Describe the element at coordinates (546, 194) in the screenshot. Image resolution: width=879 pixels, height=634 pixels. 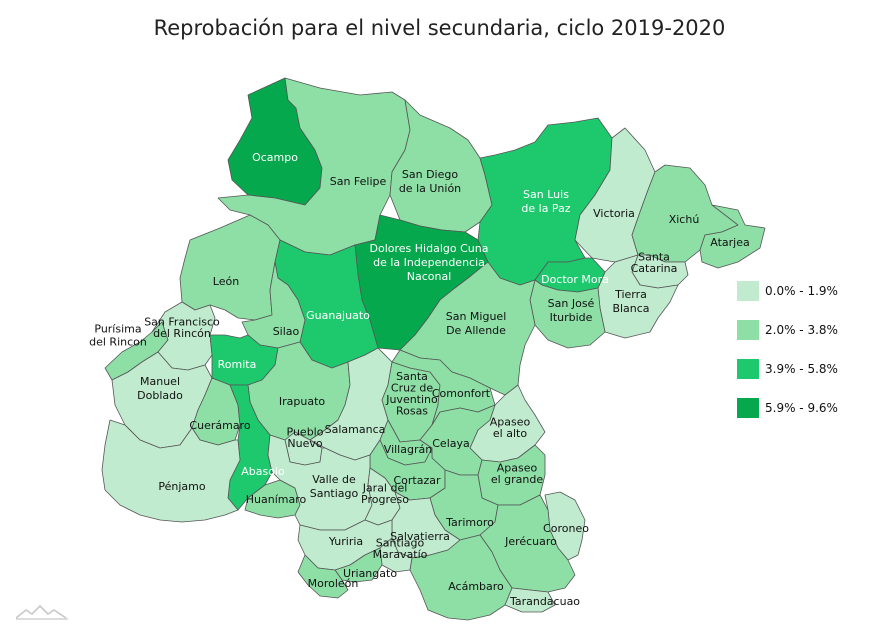
I see `municipio-label-san-luis: San Luis` at that location.